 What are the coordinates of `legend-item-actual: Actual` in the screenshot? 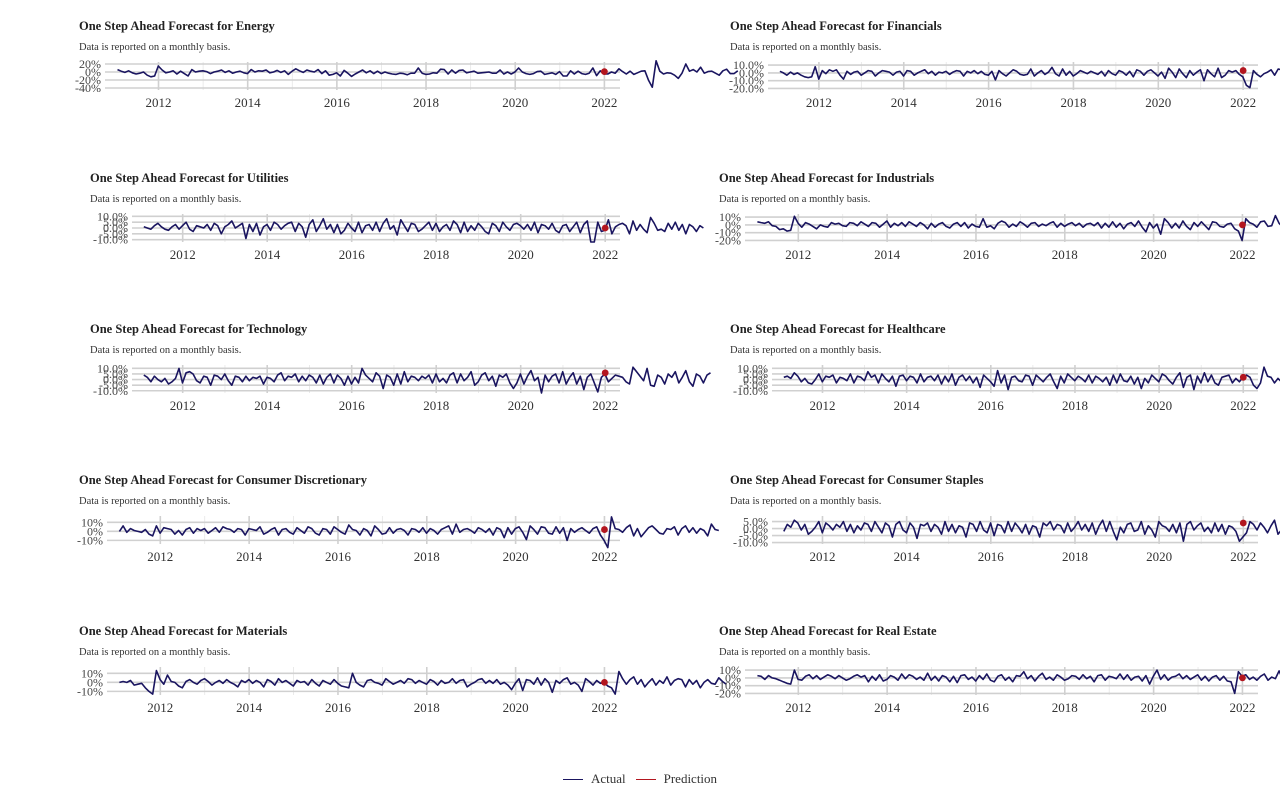 It's located at (594, 779).